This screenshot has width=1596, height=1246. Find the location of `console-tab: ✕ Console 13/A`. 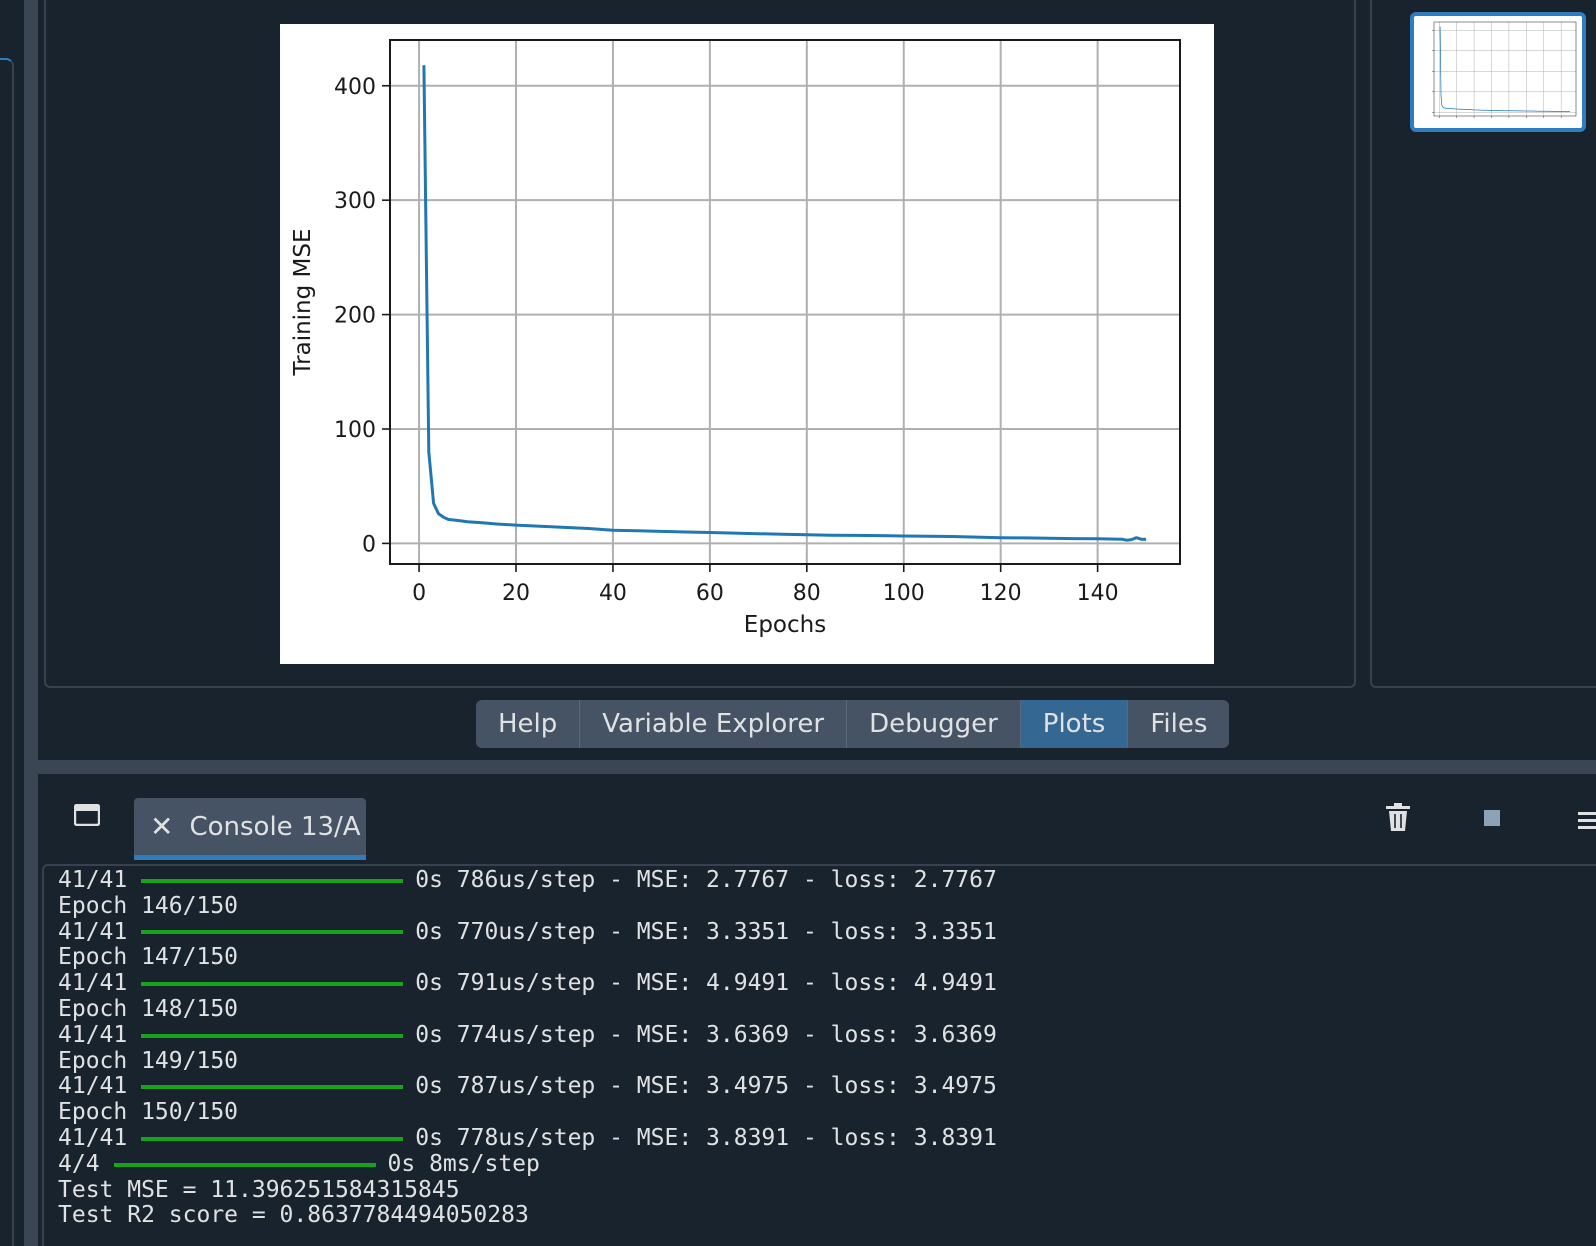

console-tab: ✕ Console 13/A is located at coordinates (250, 829).